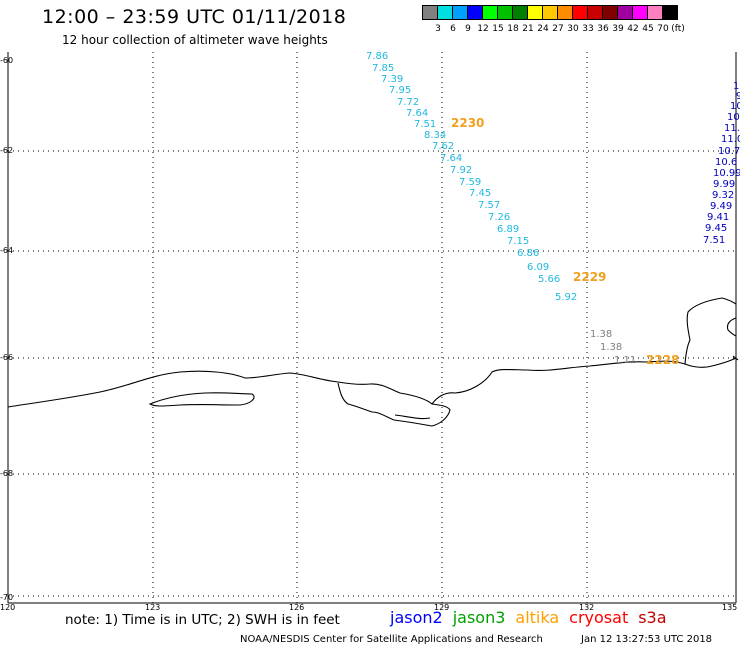  Describe the element at coordinates (589, 277) in the screenshot. I see `track-time-label: 2229` at that location.